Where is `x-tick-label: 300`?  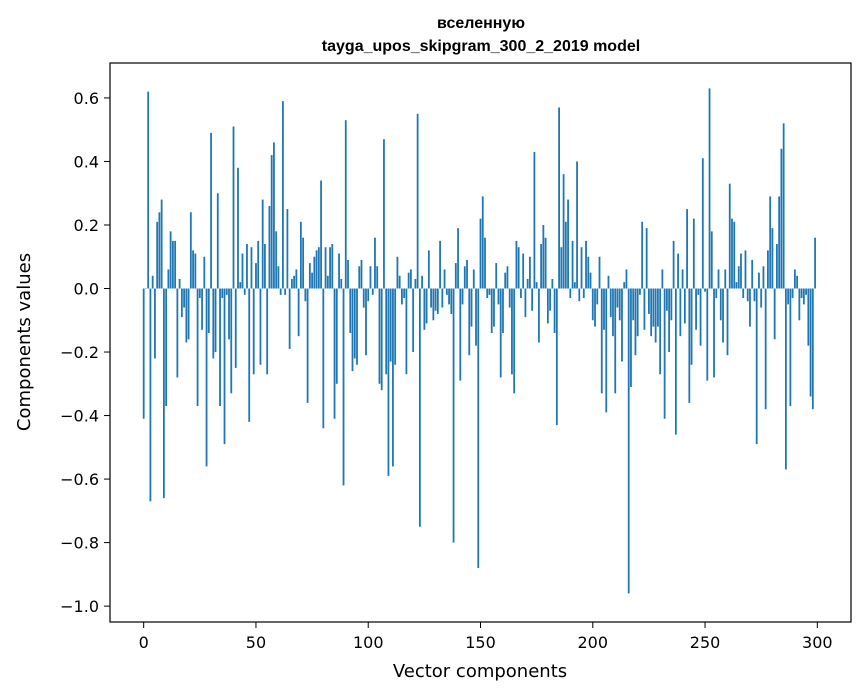
x-tick-label: 300 is located at coordinates (817, 642).